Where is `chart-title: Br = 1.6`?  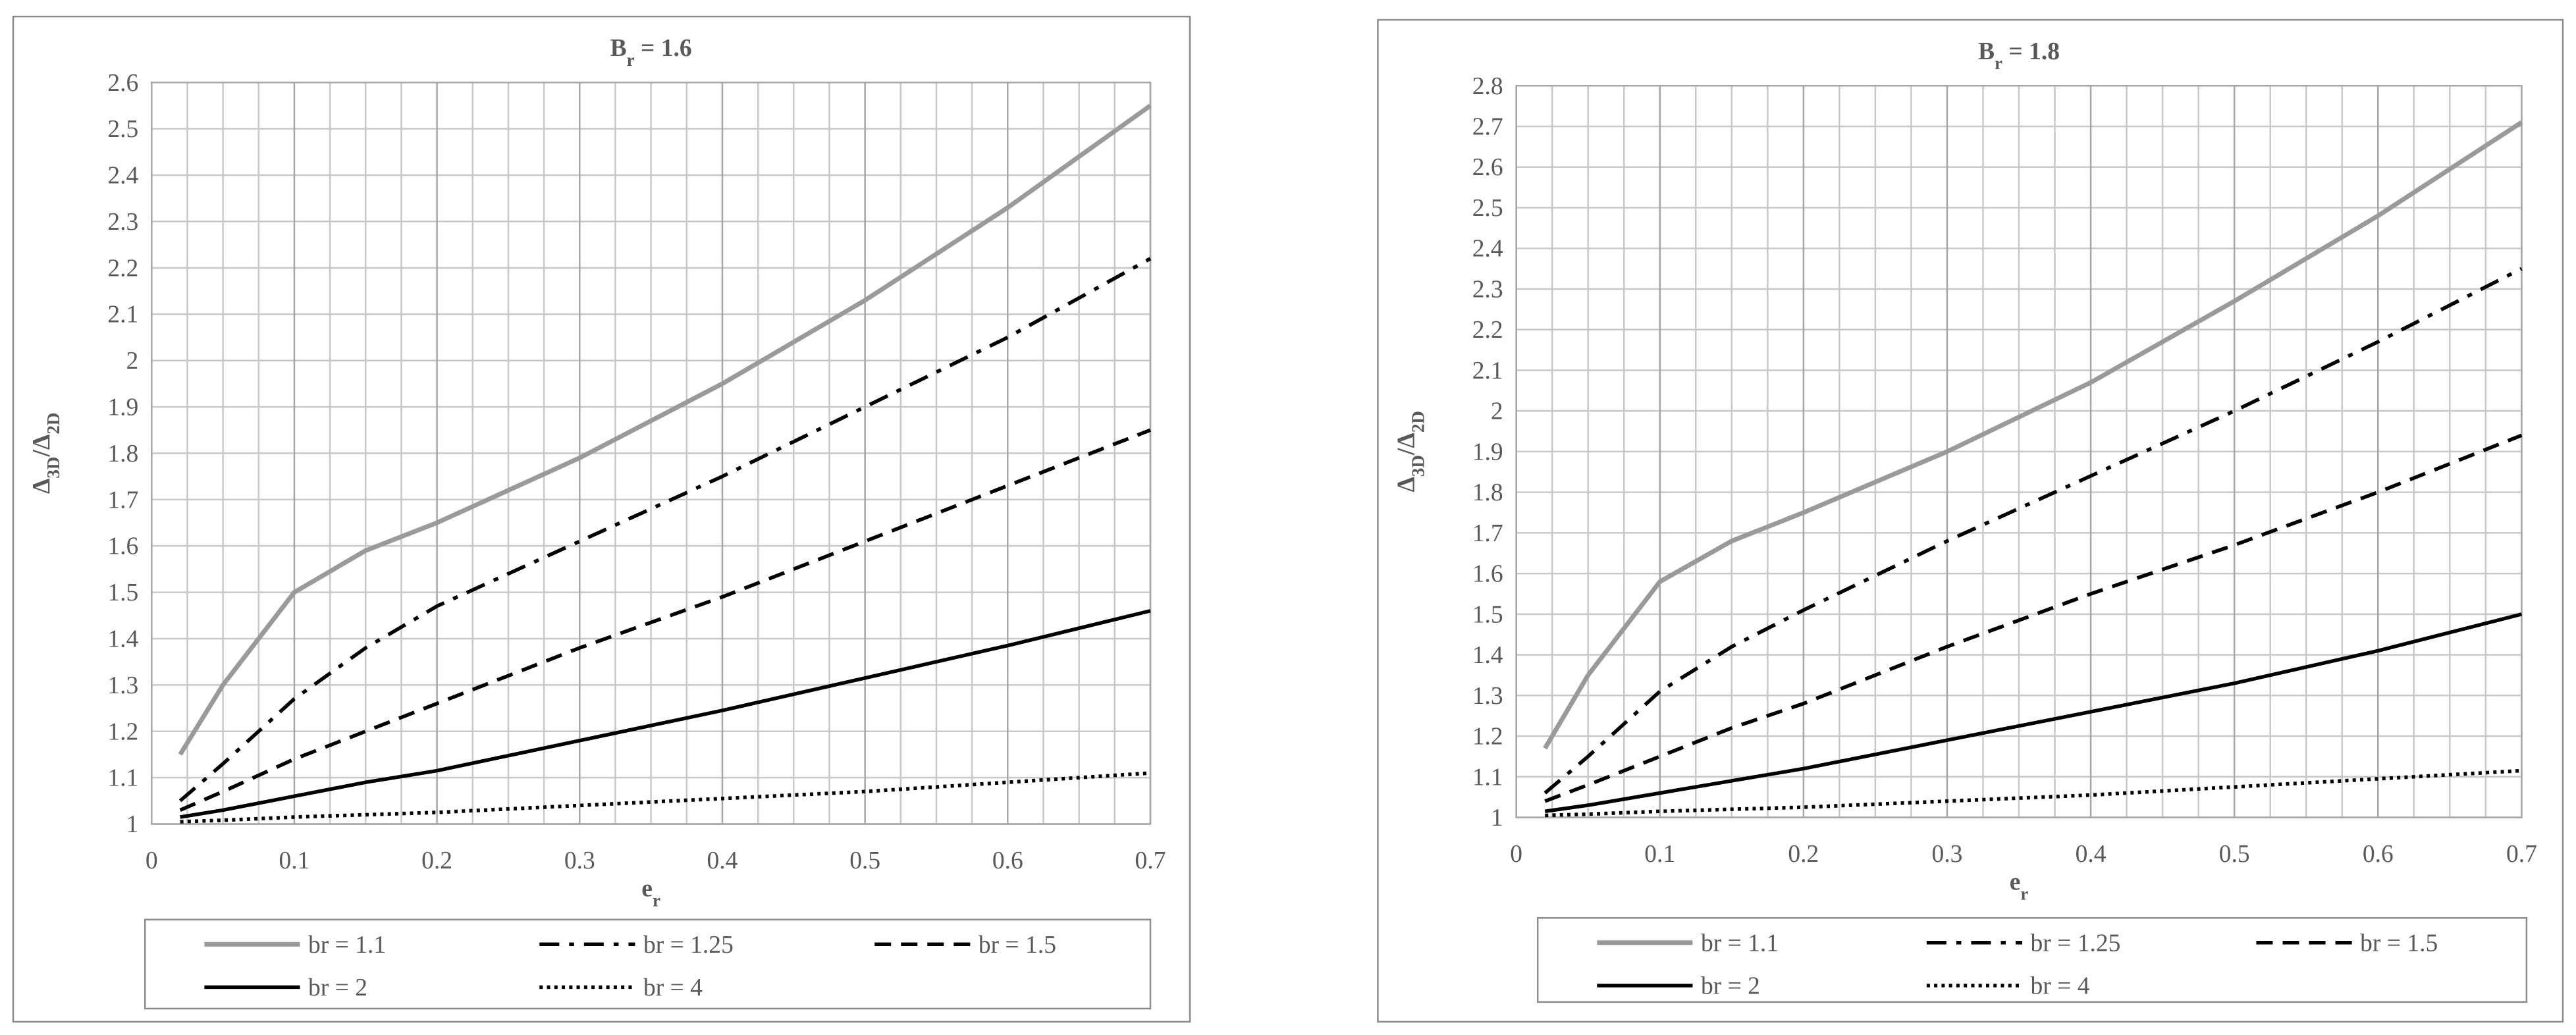
chart-title: Br = 1.6 is located at coordinates (651, 52).